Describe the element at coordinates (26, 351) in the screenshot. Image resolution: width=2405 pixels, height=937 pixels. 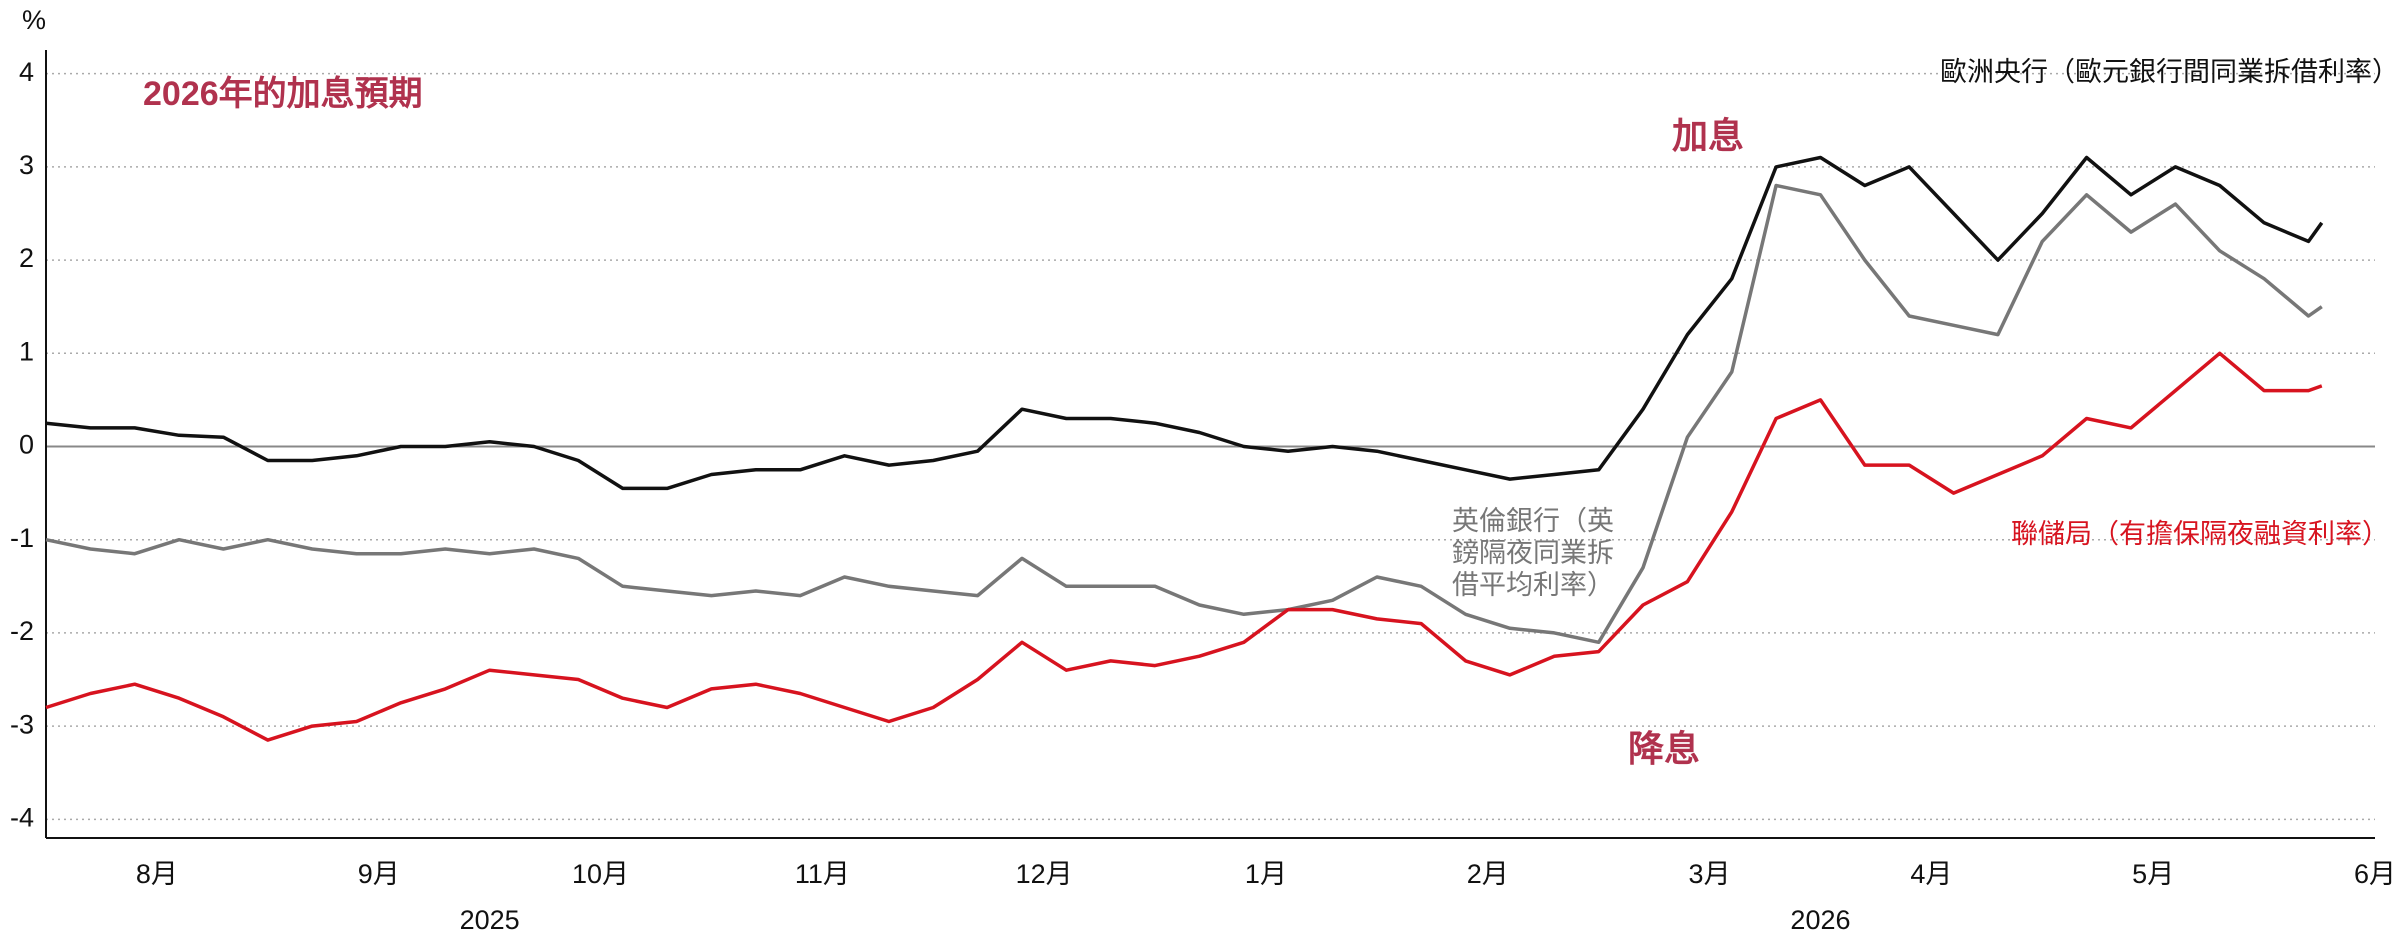
I see `y-tick-label: 1` at that location.